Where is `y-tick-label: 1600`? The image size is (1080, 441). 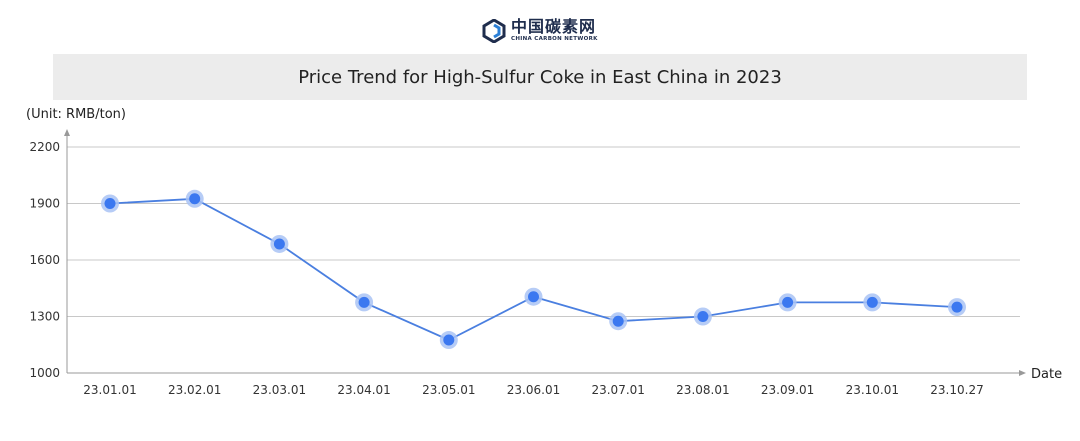 y-tick-label: 1600 is located at coordinates (44, 260).